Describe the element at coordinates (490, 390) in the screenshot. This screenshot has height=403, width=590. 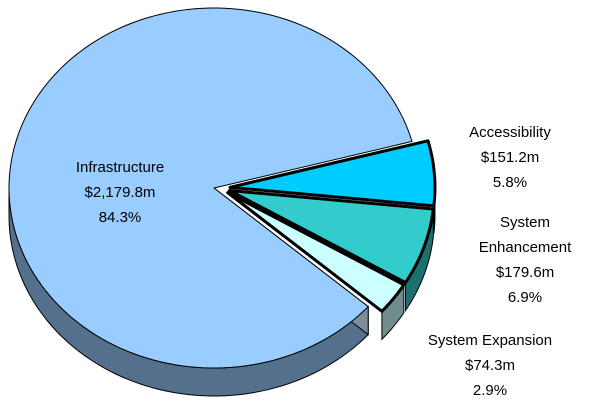
I see `label-percent: 2.9%` at that location.